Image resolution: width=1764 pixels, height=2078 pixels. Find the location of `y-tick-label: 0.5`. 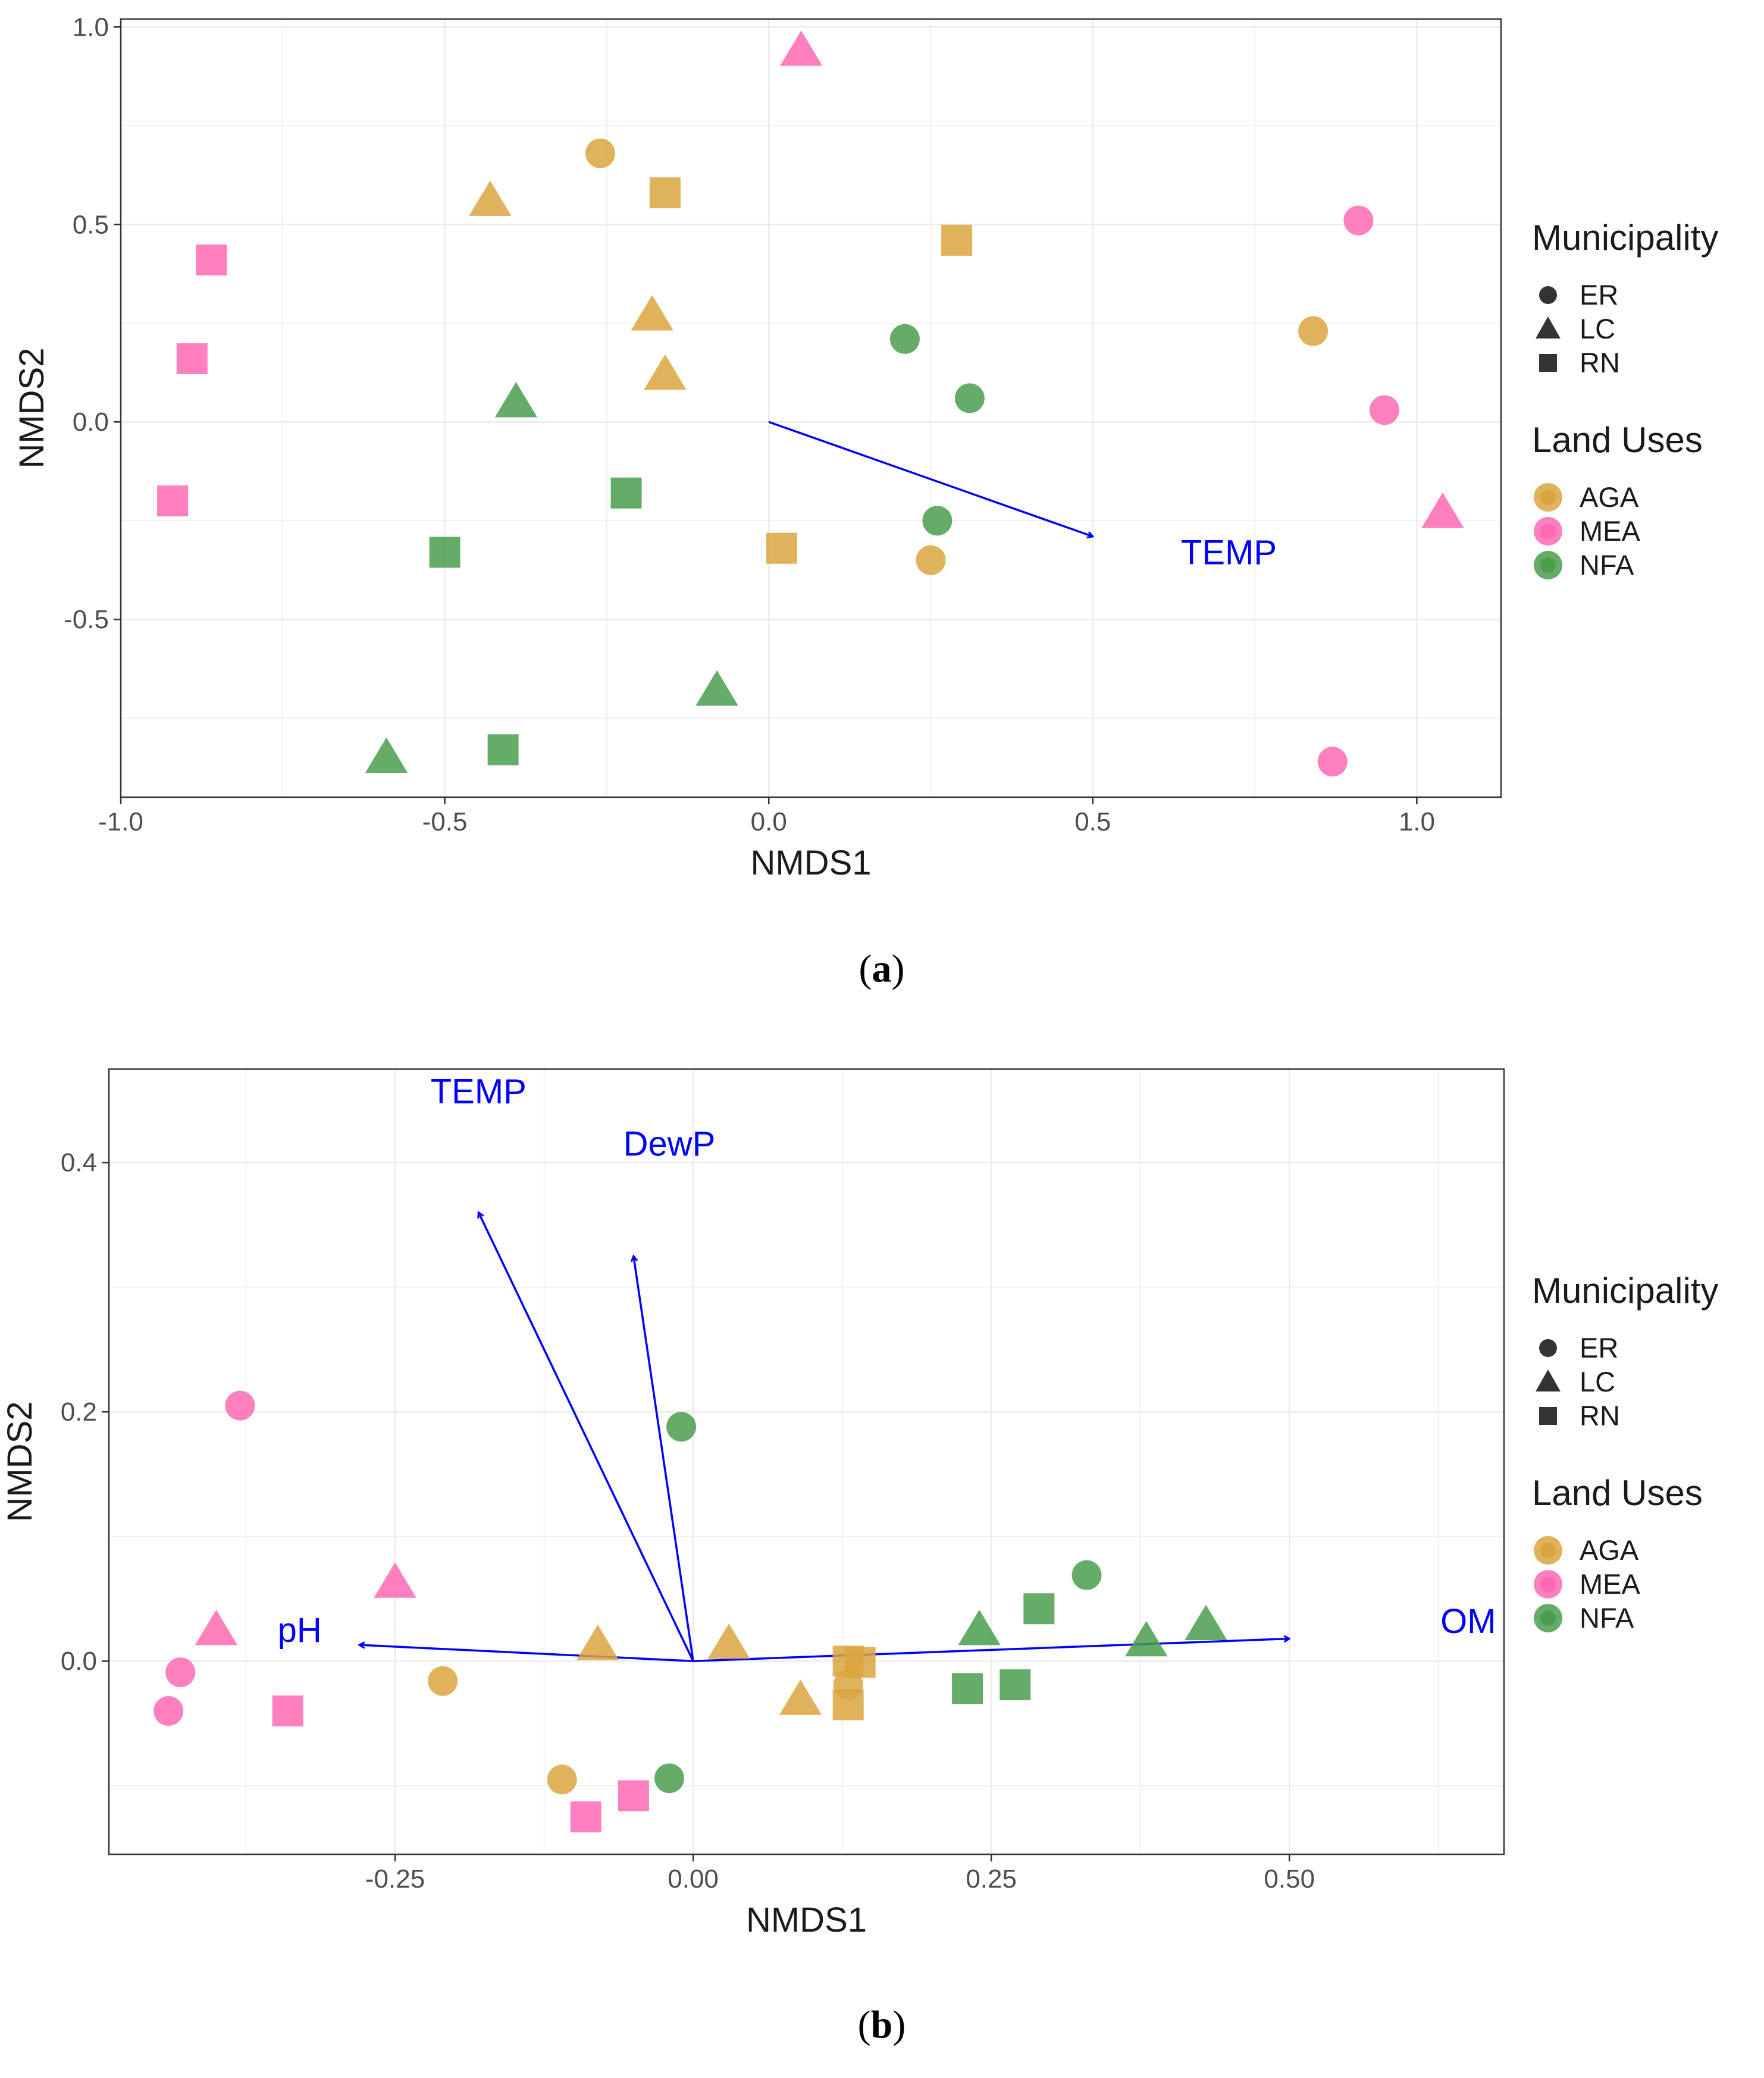

y-tick-label: 0.5 is located at coordinates (91, 224).